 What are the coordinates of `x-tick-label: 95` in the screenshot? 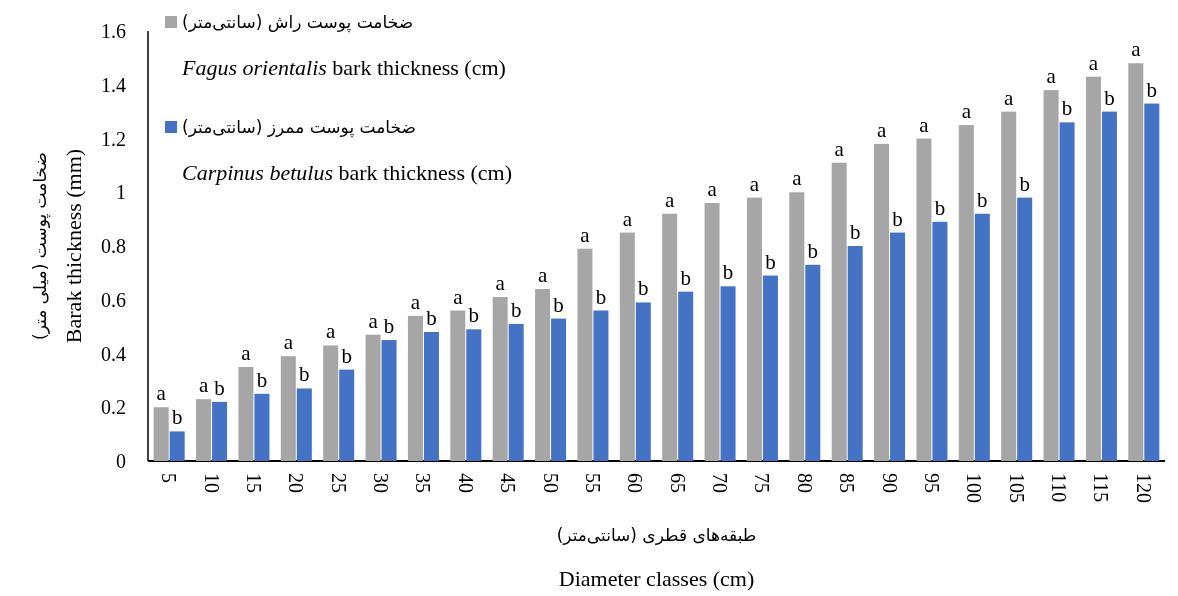 It's located at (931, 483).